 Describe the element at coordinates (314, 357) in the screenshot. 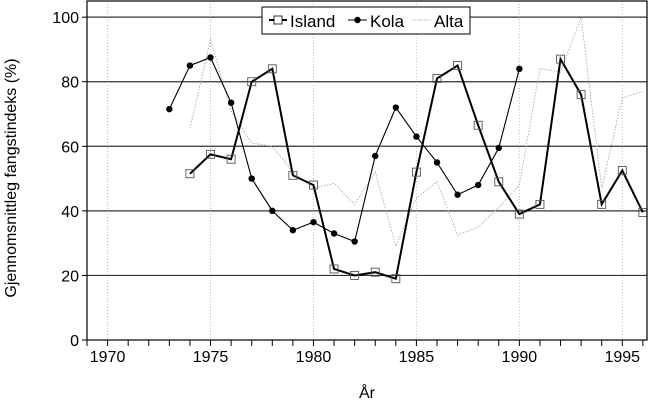

I see `x-tick-label: 1980` at that location.